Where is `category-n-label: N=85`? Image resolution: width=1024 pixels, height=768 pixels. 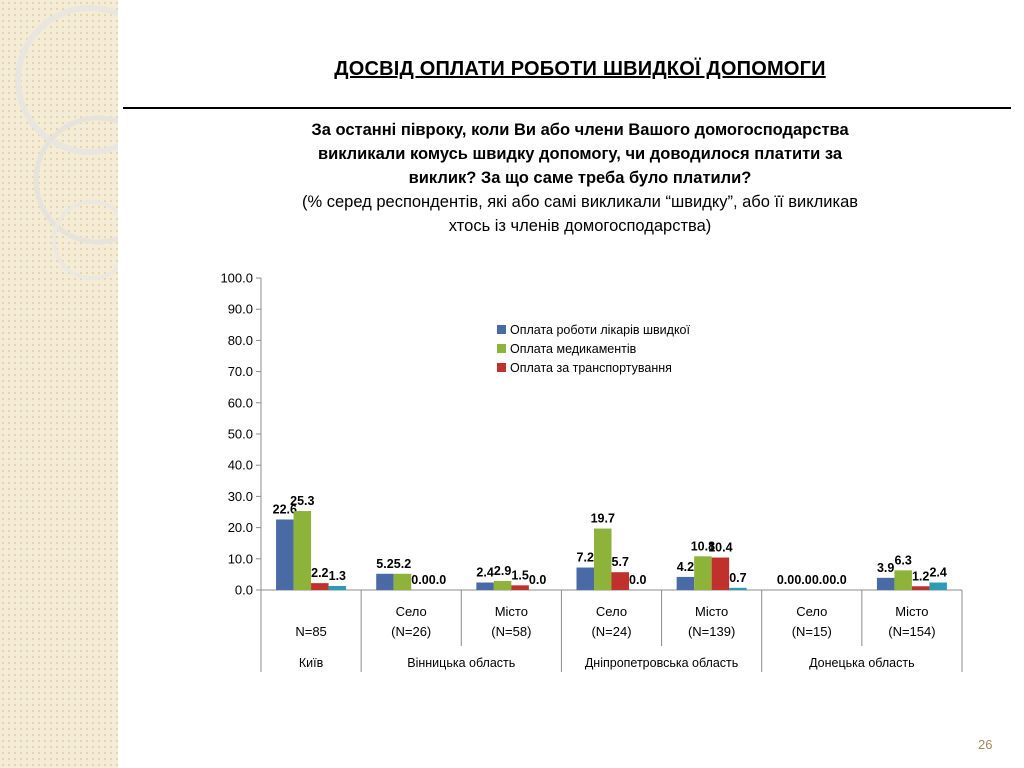 category-n-label: N=85 is located at coordinates (310, 631).